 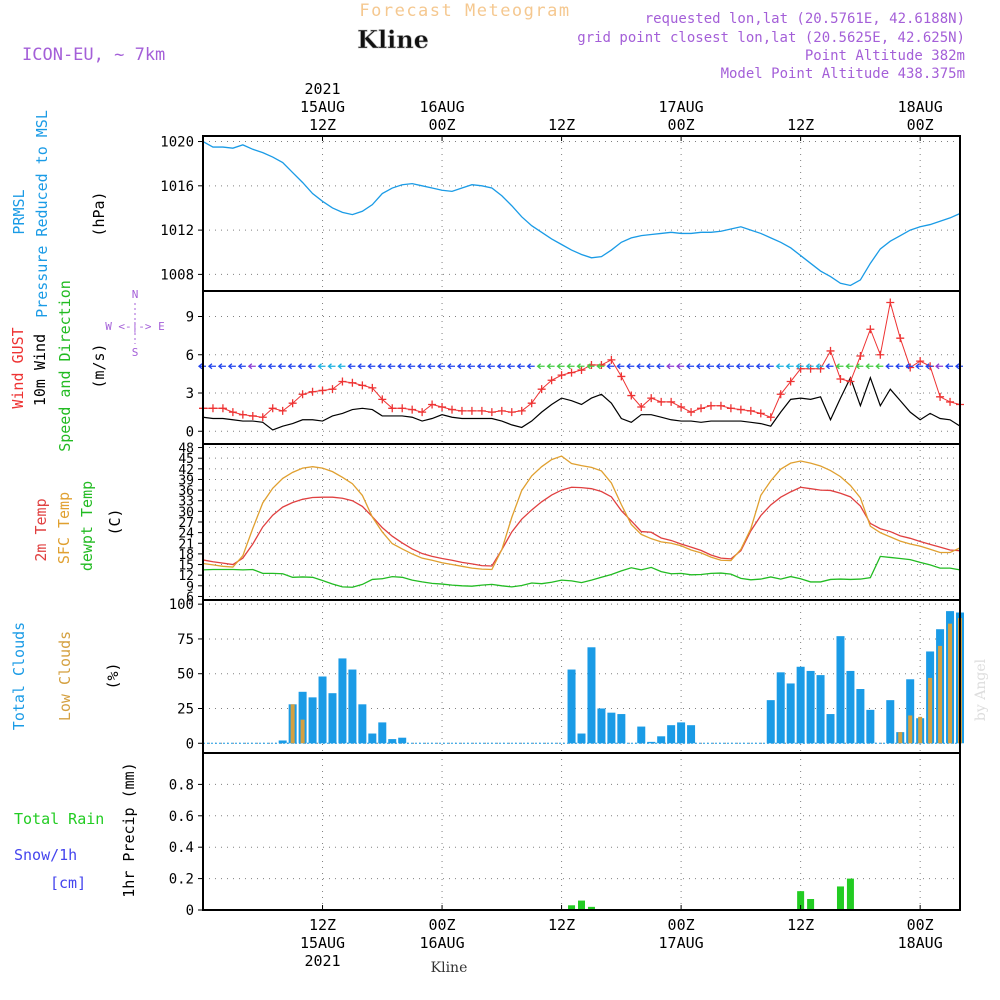 I want to click on prmsl-line, so click(x=581, y=213).